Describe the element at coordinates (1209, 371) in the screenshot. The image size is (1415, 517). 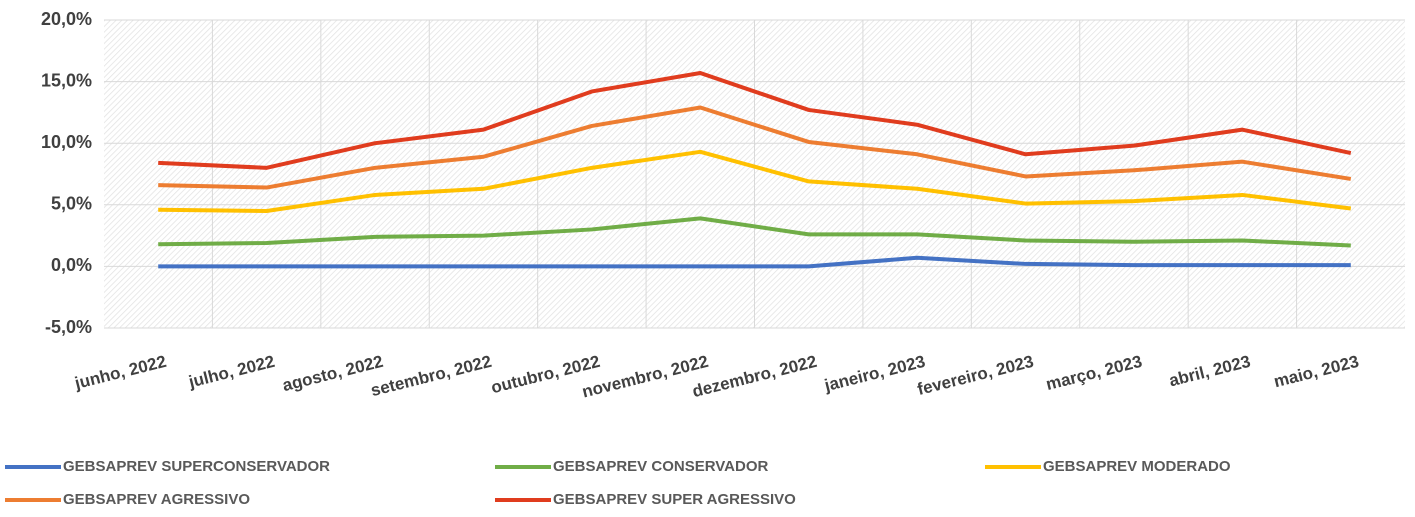
I see `x-tick-label: abril, 2023` at that location.